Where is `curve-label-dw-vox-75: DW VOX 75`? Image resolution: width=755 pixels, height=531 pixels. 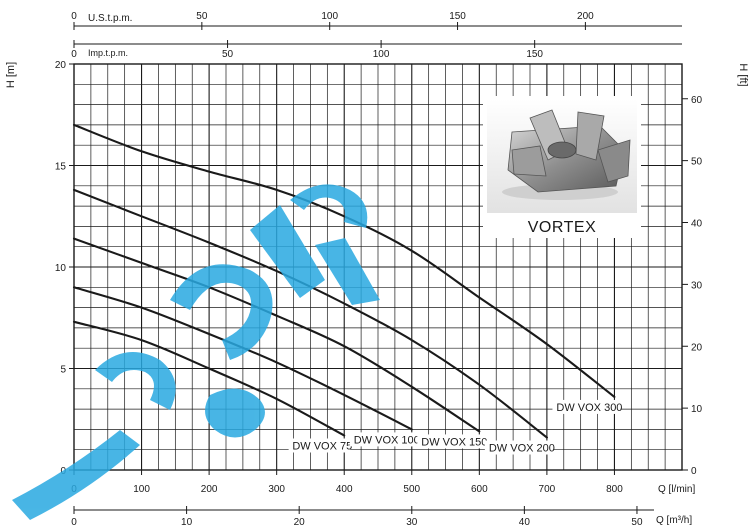 curve-label-dw-vox-75: DW VOX 75 is located at coordinates (322, 446).